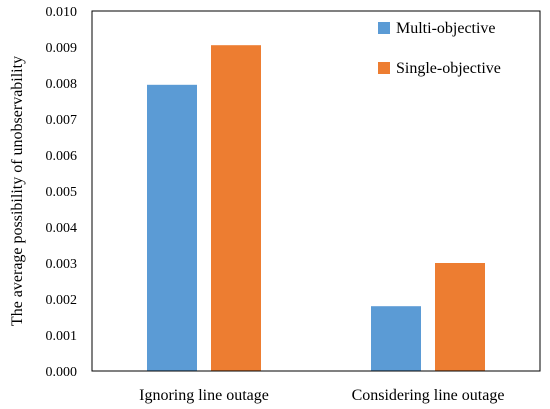 The image size is (550, 409). What do you see at coordinates (62, 192) in the screenshot?
I see `y-tick-label: 0.005` at bounding box center [62, 192].